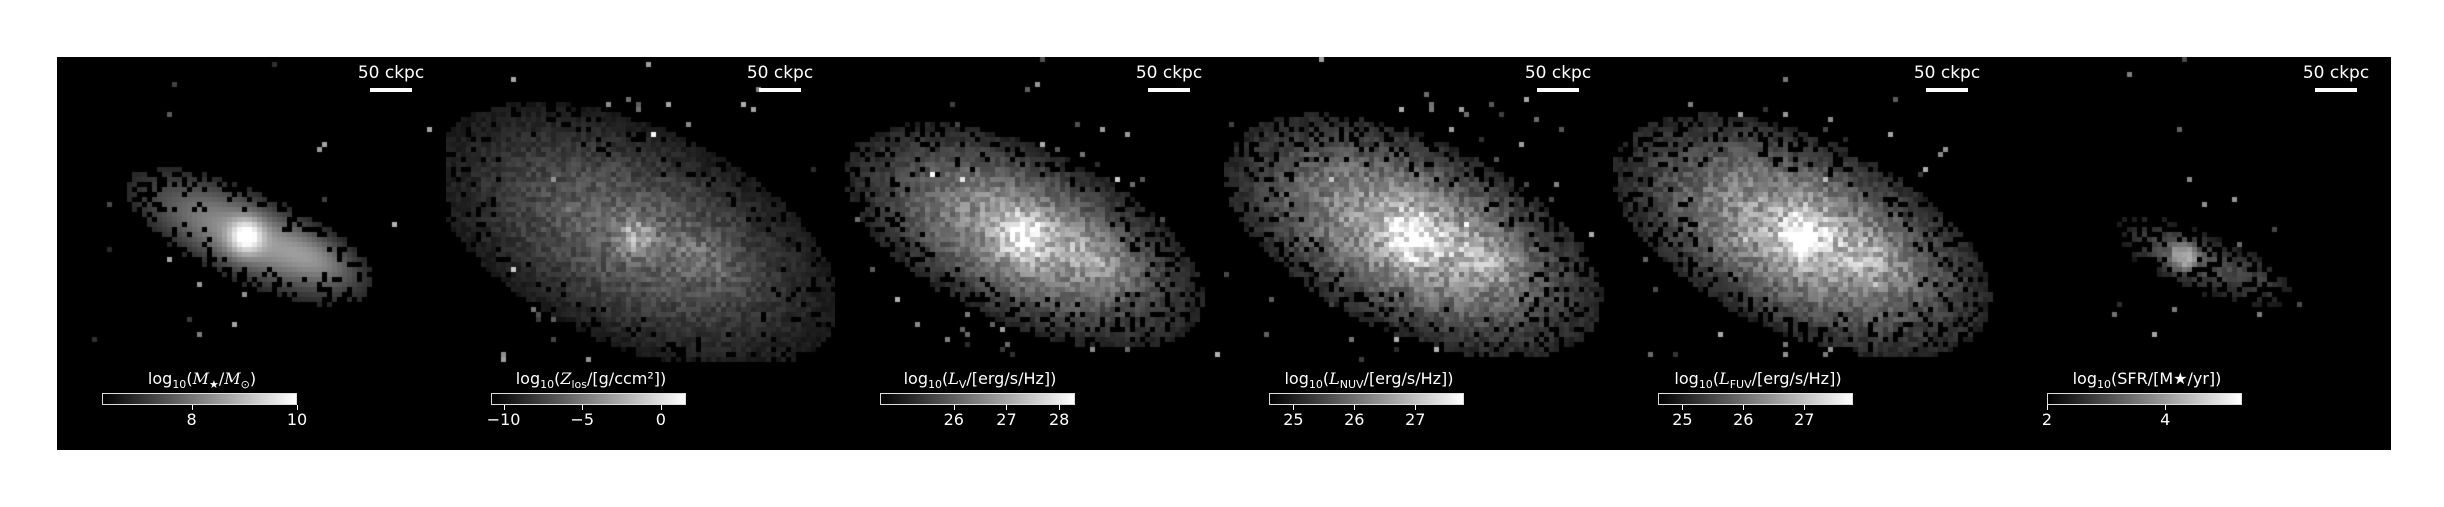 This screenshot has height=507, width=2444. Describe the element at coordinates (245, 385) in the screenshot. I see `colorbar-label-part: ⊙` at that location.